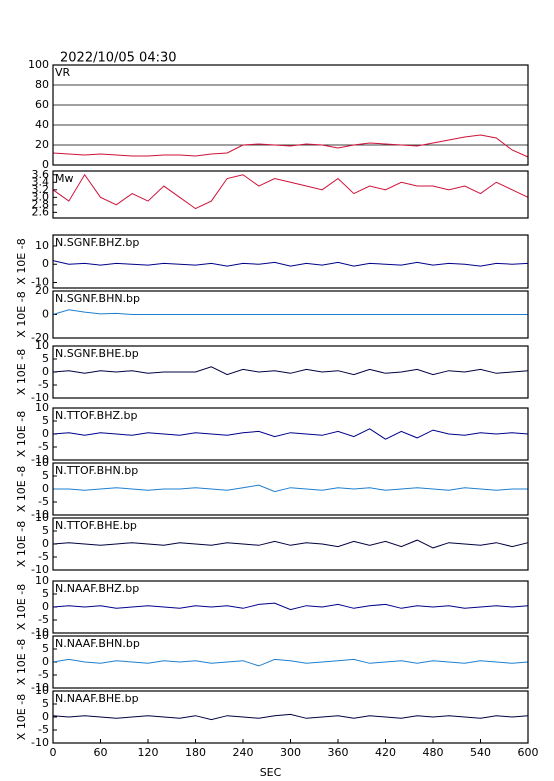  Describe the element at coordinates (40, 337) in the screenshot. I see `y-tick-label: -20` at that location.